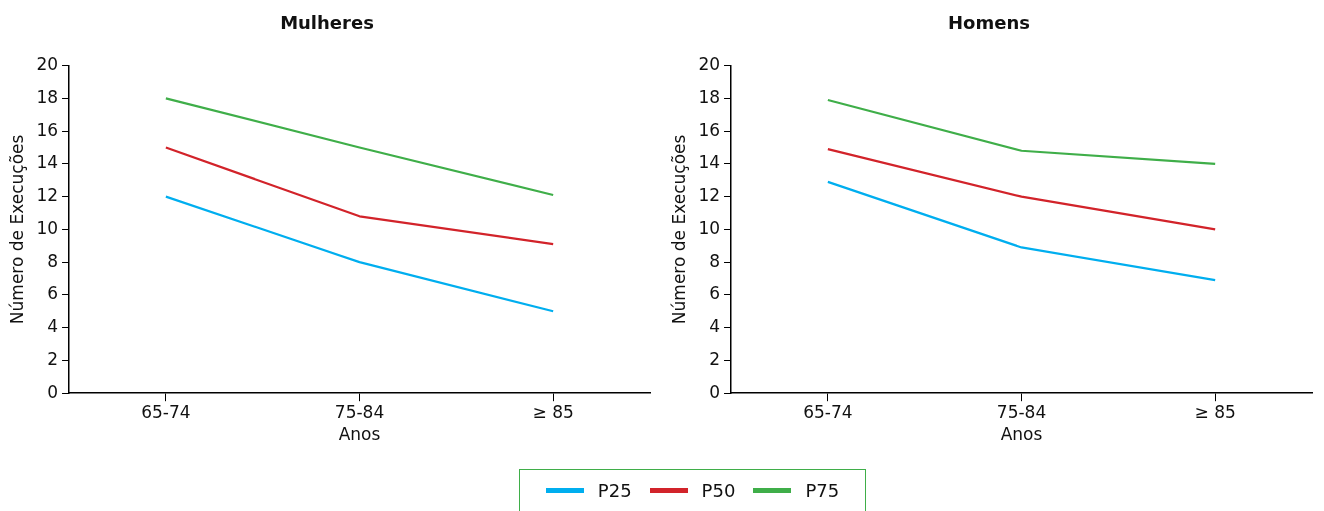  I want to click on legend-label: P25, so click(614, 490).